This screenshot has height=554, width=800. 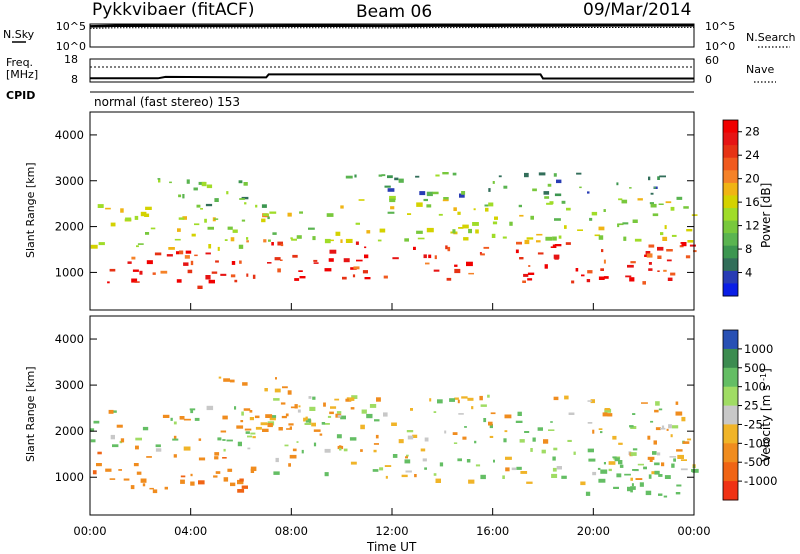 What do you see at coordinates (69, 385) in the screenshot?
I see `y-tick-label: 3000` at bounding box center [69, 385].